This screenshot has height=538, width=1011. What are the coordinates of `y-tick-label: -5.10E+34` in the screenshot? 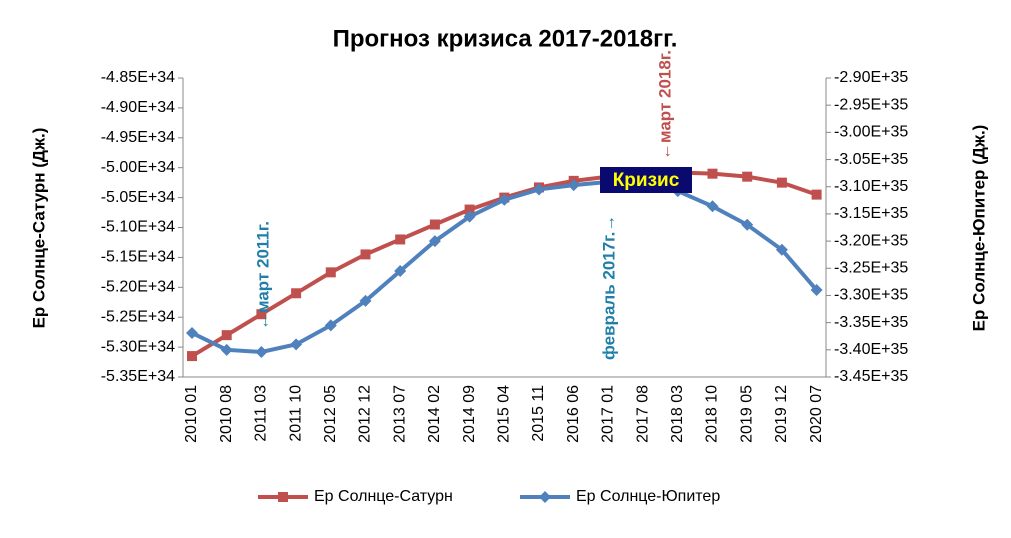 It's located at (138, 227).